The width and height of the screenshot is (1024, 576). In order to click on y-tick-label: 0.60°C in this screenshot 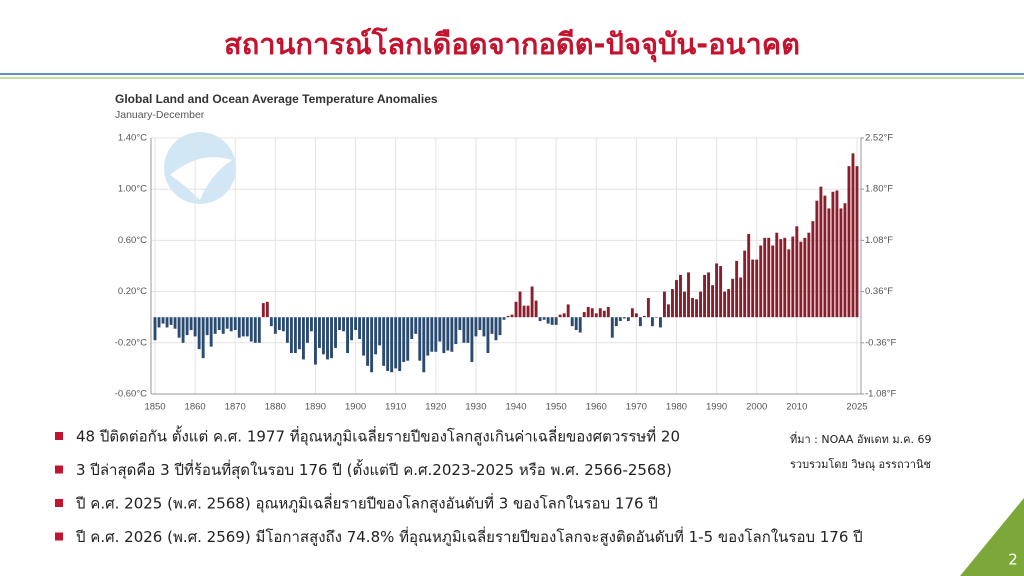, I will do `click(132, 240)`.